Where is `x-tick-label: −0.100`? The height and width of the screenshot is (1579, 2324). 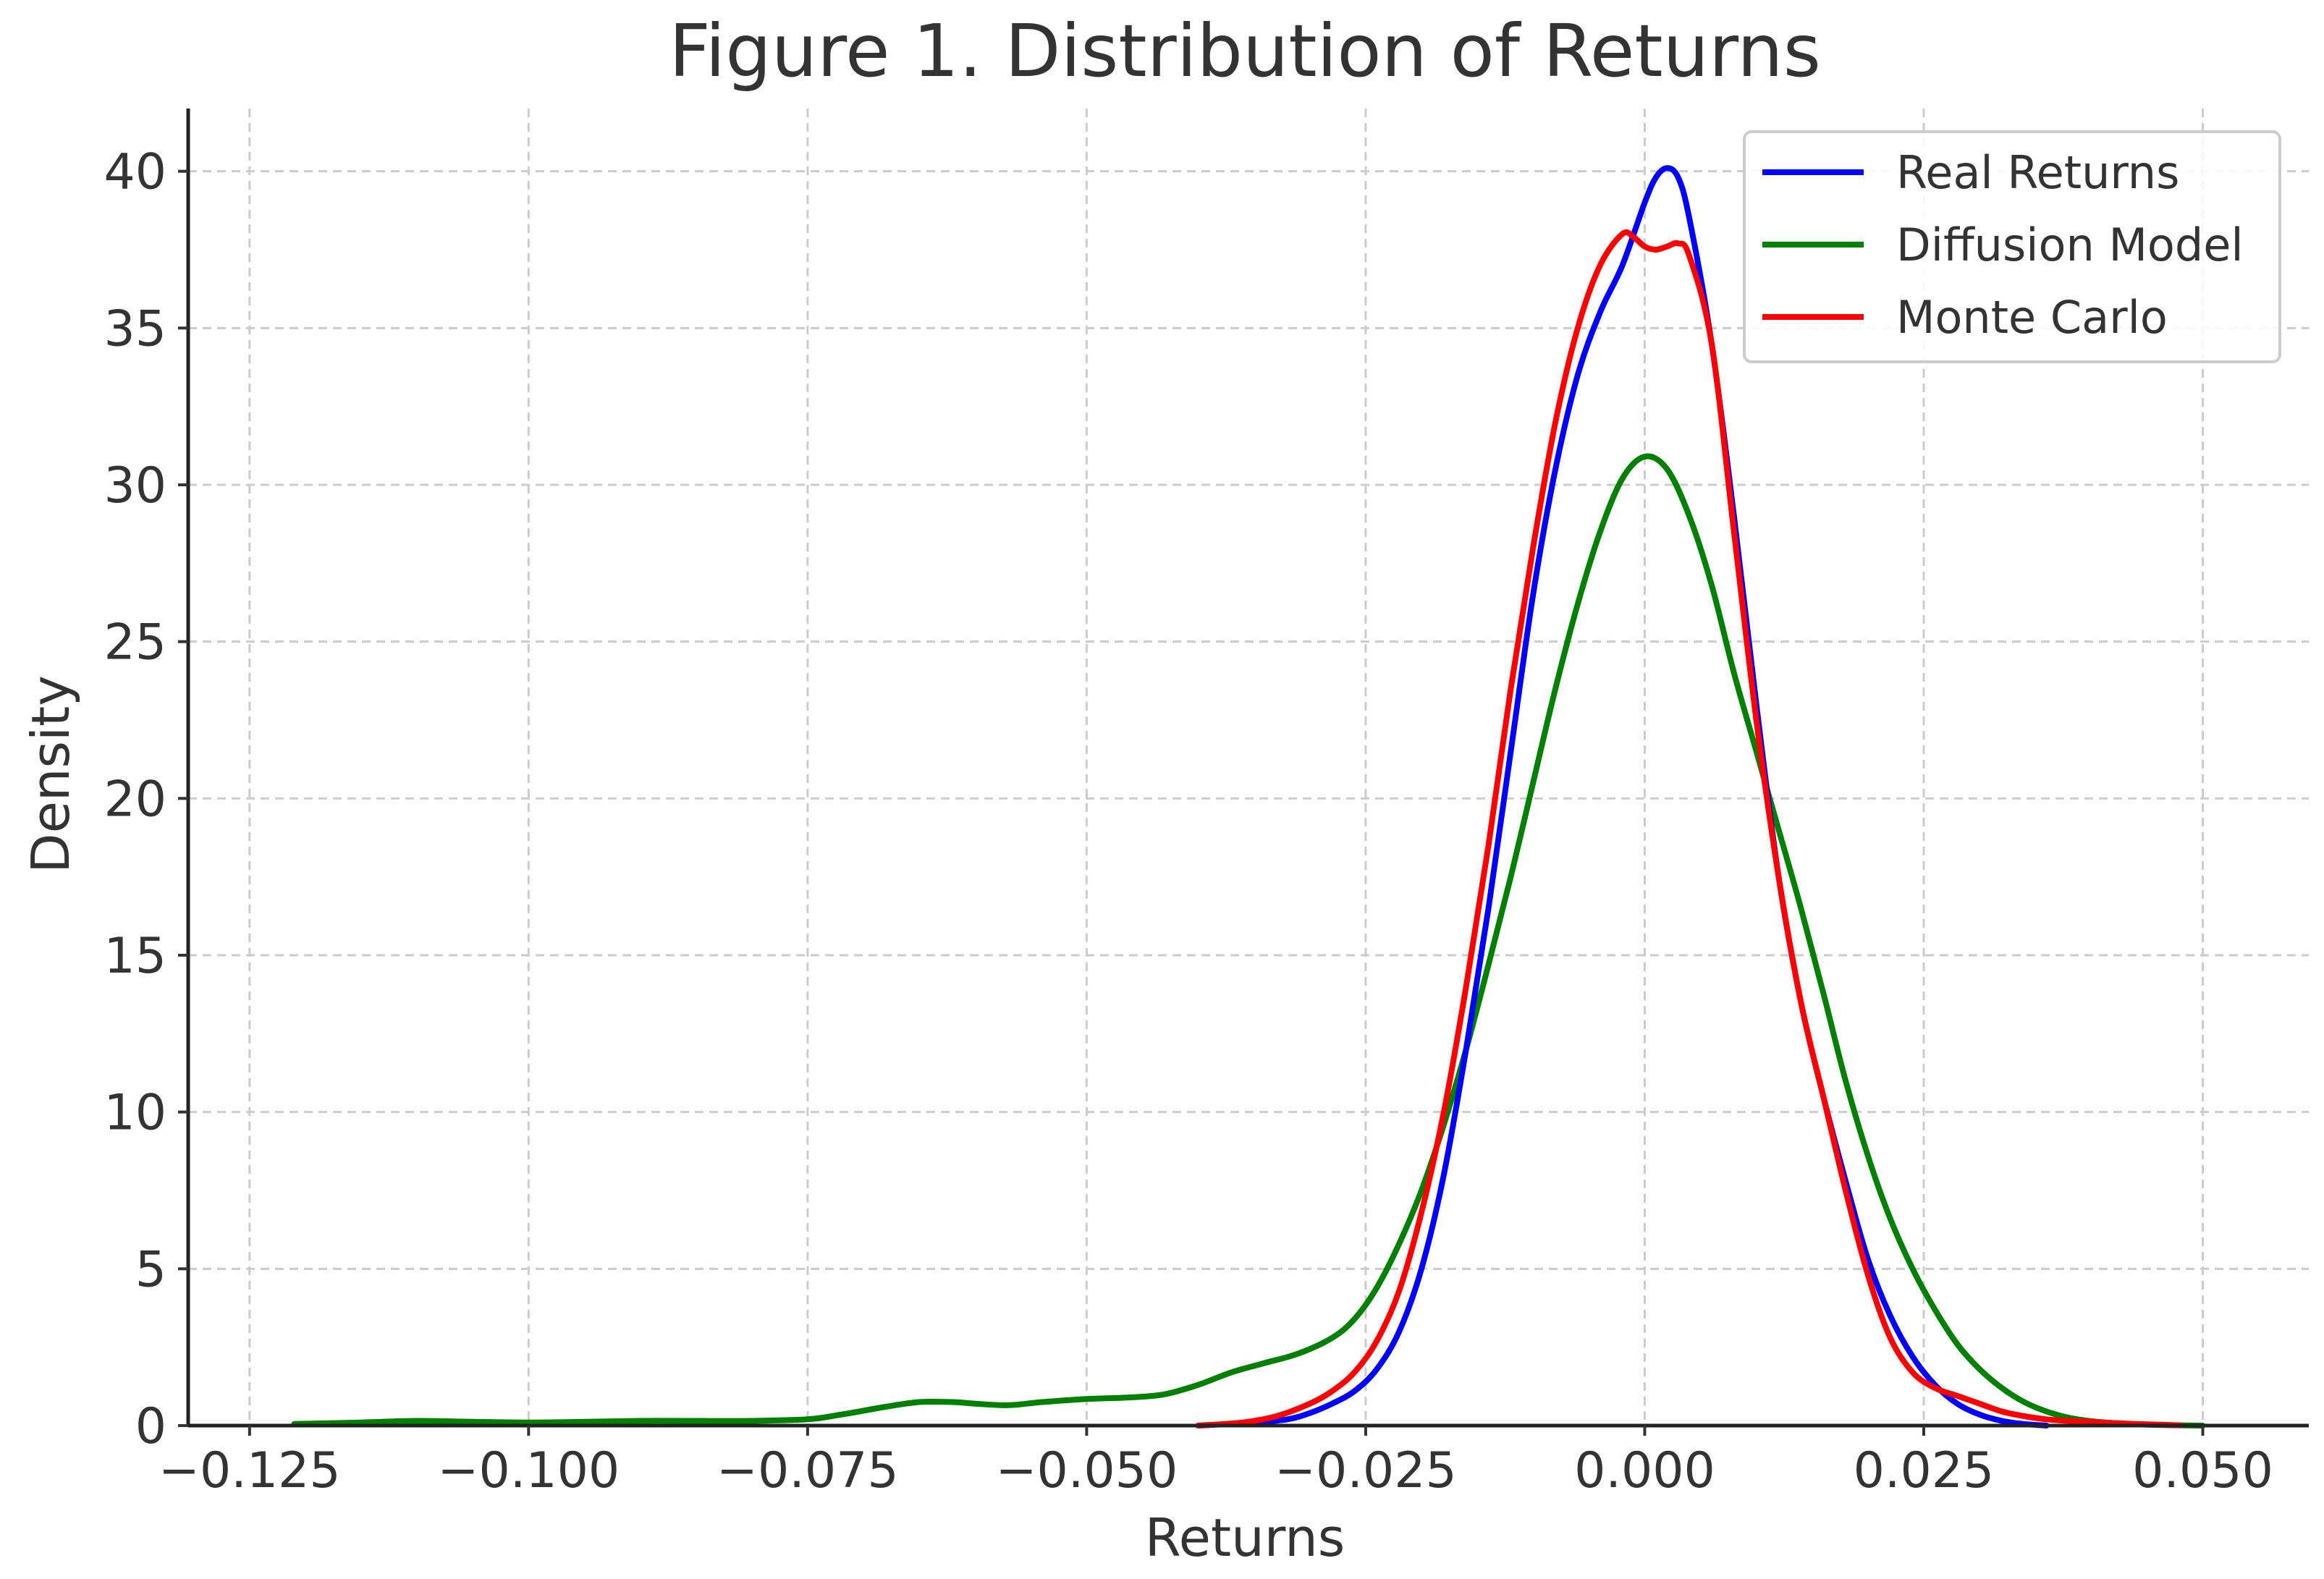
x-tick-label: −0.100 is located at coordinates (529, 1471).